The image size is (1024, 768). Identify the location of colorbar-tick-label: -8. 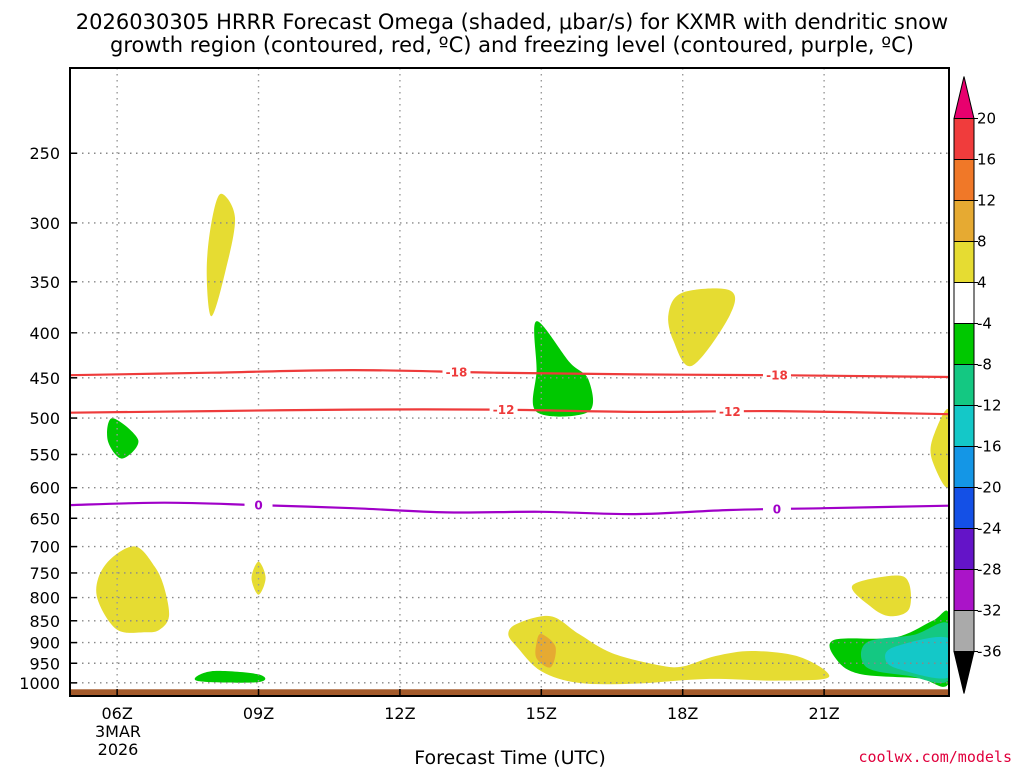
(984, 365).